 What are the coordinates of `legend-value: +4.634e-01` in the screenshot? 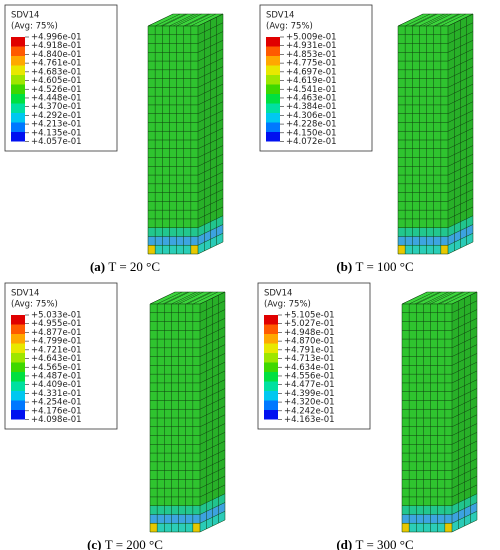 It's located at (309, 368).